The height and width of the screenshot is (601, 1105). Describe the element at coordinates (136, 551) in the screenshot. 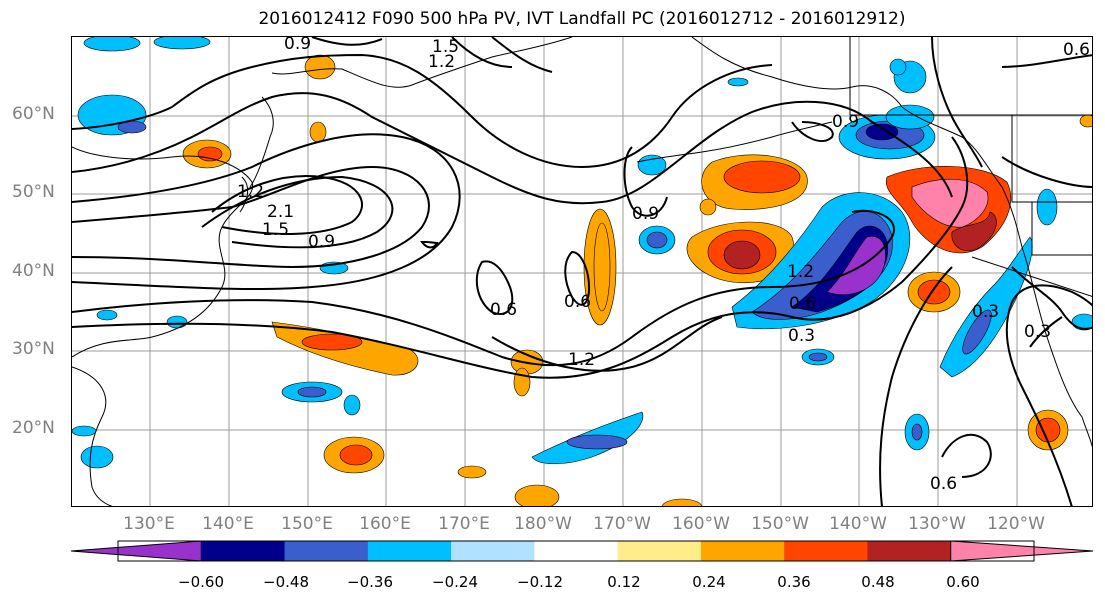

I see `colorbar-extend-low` at that location.